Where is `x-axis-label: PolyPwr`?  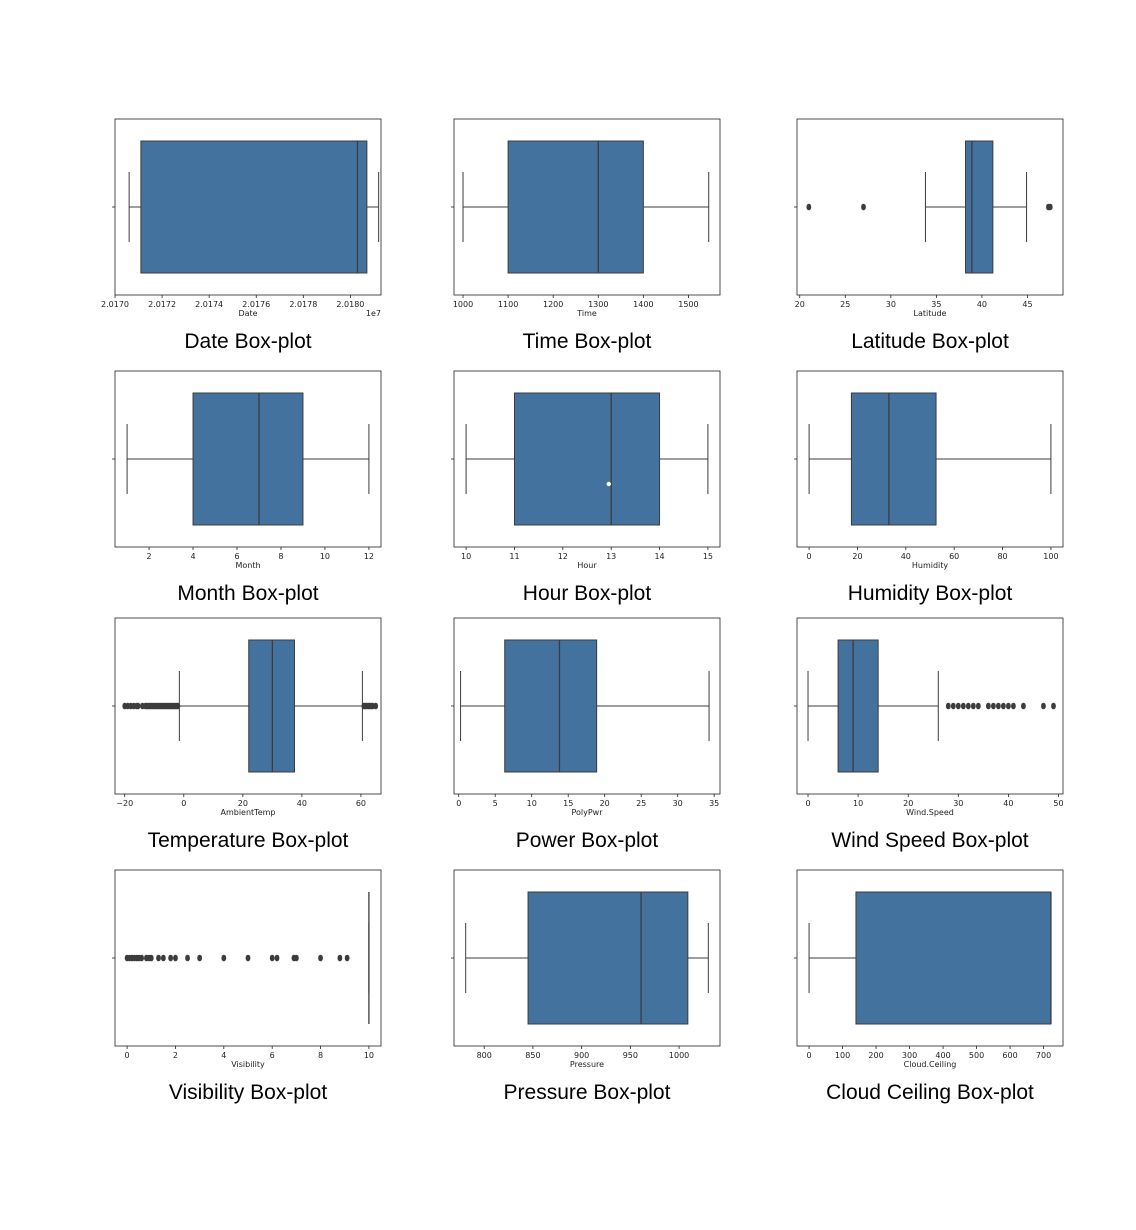 x-axis-label: PolyPwr is located at coordinates (587, 812).